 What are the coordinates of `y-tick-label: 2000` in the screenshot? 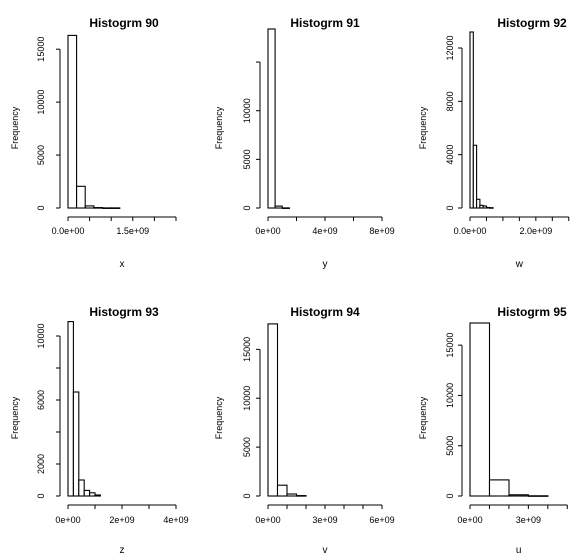 It's located at (41, 464).